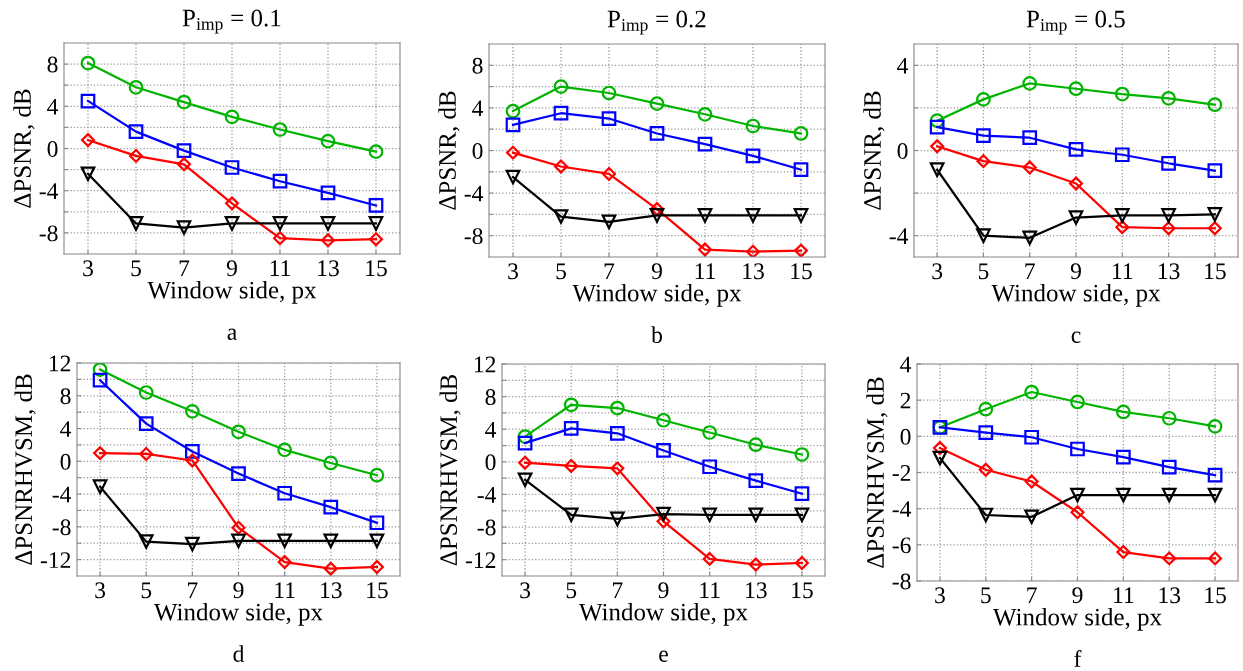  Describe the element at coordinates (61, 527) in the screenshot. I see `y-tick-label: -8` at that location.